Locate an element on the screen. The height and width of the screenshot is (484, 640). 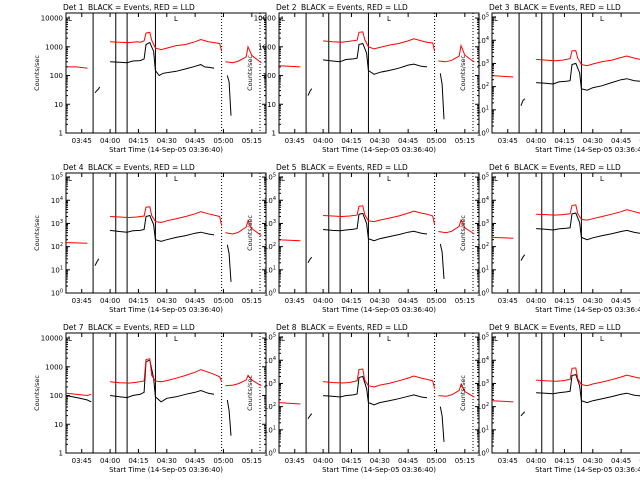
panel-title: Det 4 is located at coordinates (73, 167).